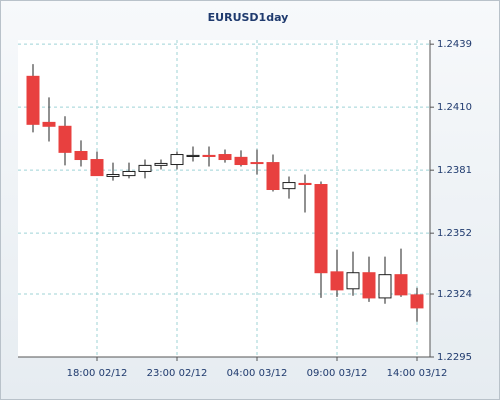 Image resolution: width=500 pixels, height=400 pixels. What do you see at coordinates (337, 373) in the screenshot?
I see `x-tick-label: 09:00 03/12` at bounding box center [337, 373].